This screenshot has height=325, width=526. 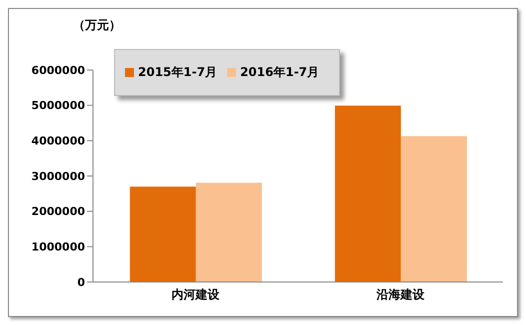 What do you see at coordinates (58, 70) in the screenshot?
I see `y-tick-label: 6000000` at bounding box center [58, 70].